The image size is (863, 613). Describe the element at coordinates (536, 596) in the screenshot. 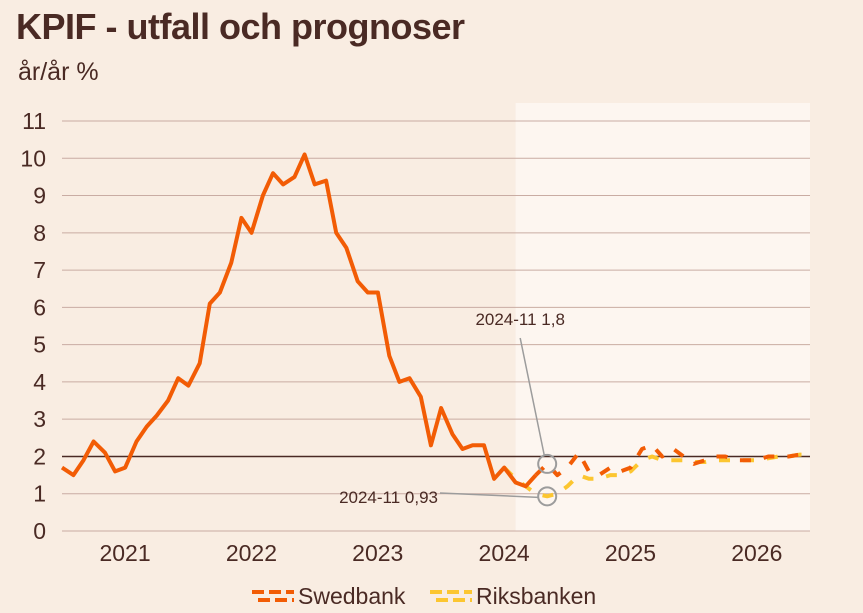

I see `legend-label-riksbanken: Riksbanken` at that location.